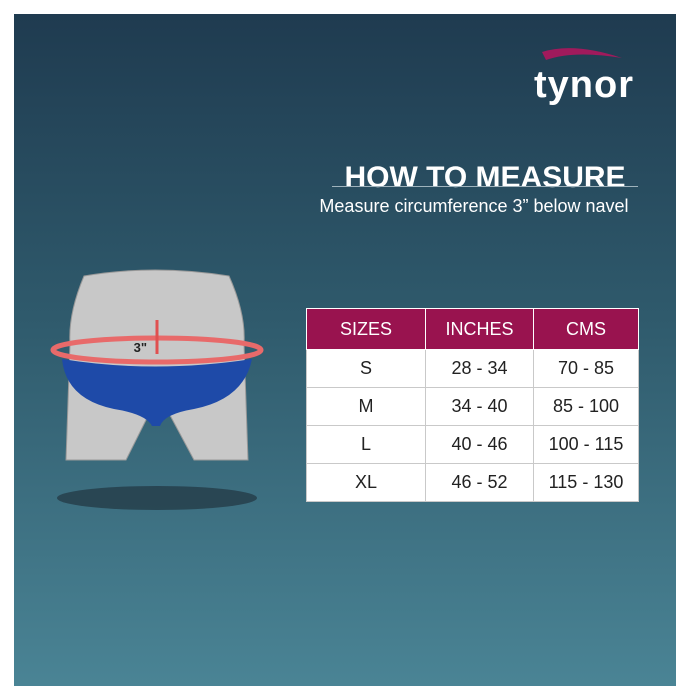 The image size is (690, 700). What do you see at coordinates (479, 329) in the screenshot?
I see `column-header: INCHES` at bounding box center [479, 329].